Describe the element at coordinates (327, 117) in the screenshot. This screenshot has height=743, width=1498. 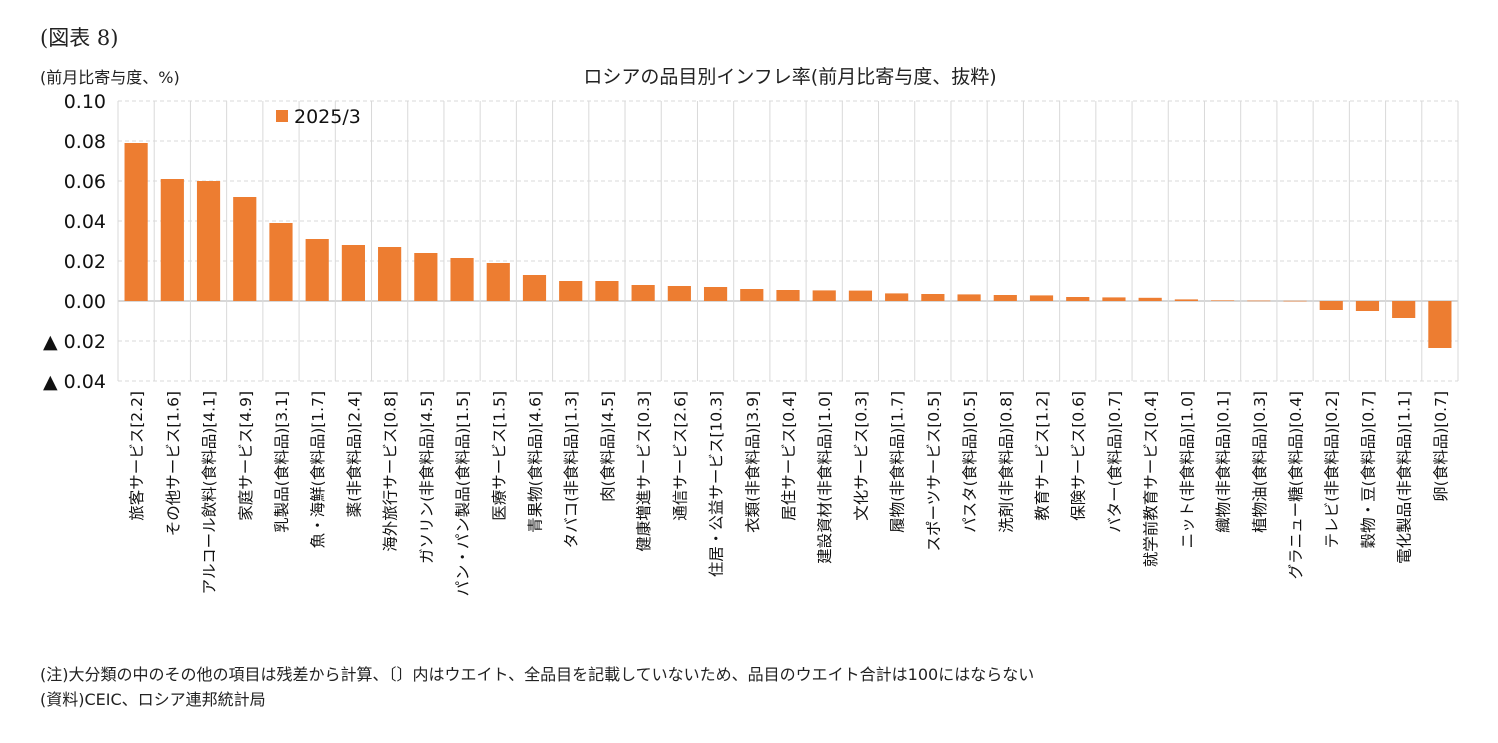
I see `legend-label: 2025/3` at that location.